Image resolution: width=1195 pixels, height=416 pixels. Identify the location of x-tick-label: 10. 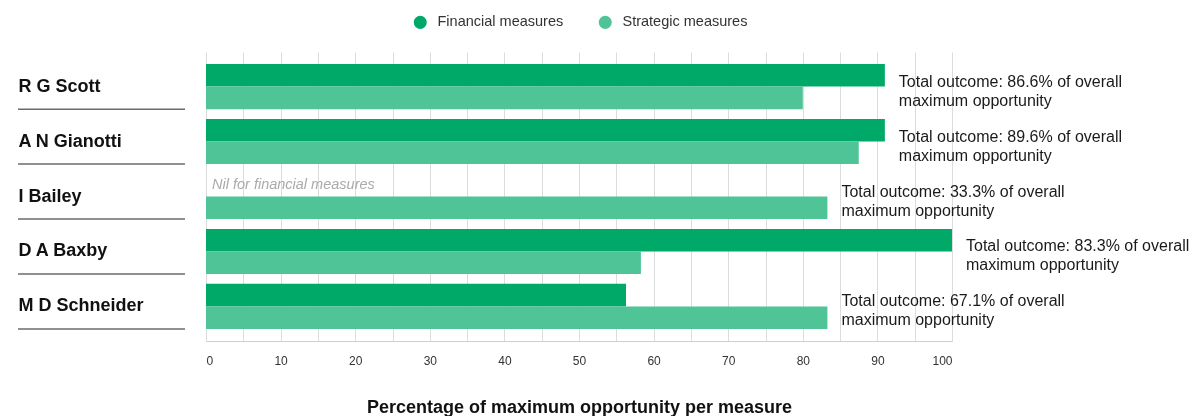
(281, 360).